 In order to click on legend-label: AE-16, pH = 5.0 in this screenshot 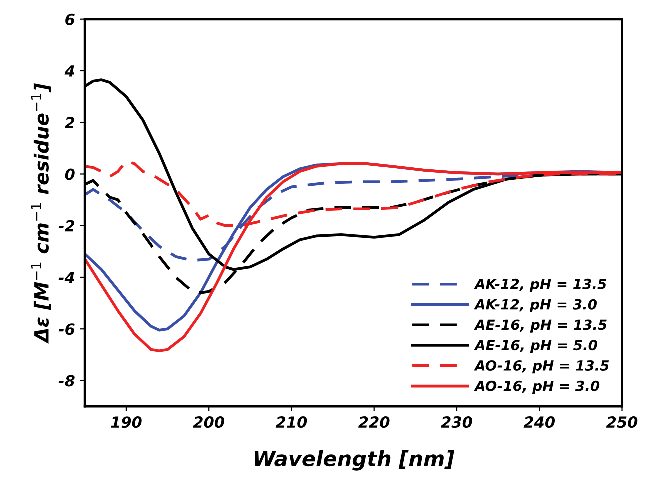, I will do `click(536, 347)`.